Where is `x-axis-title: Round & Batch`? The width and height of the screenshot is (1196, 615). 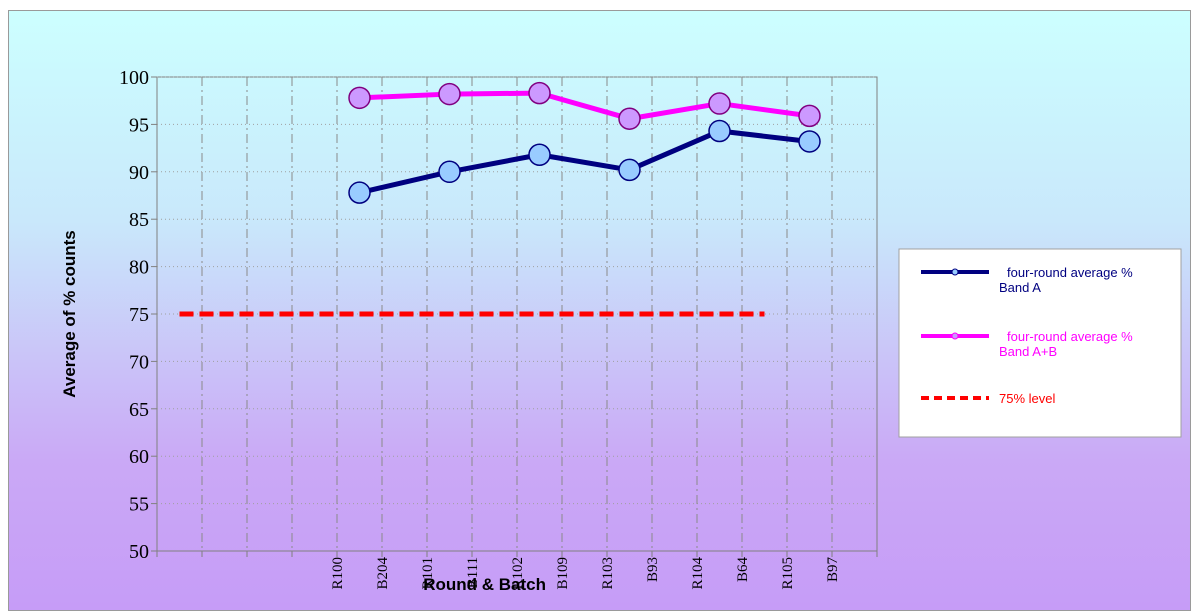
x-axis-title: Round & Batch is located at coordinates (484, 584).